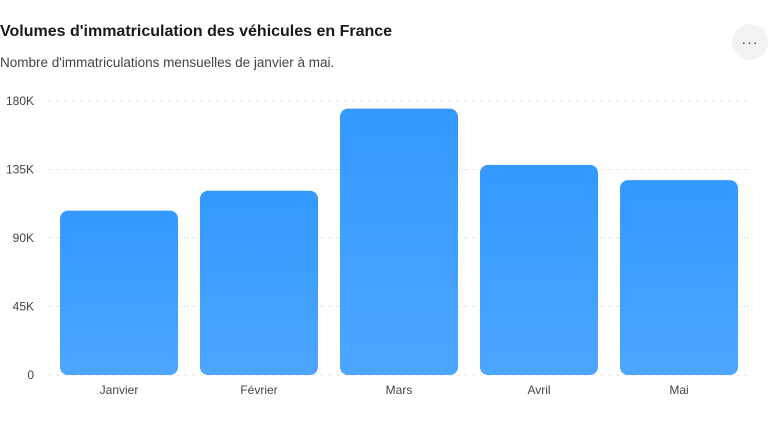 This screenshot has width=768, height=432. I want to click on more-options-icon: ···, so click(750, 42).